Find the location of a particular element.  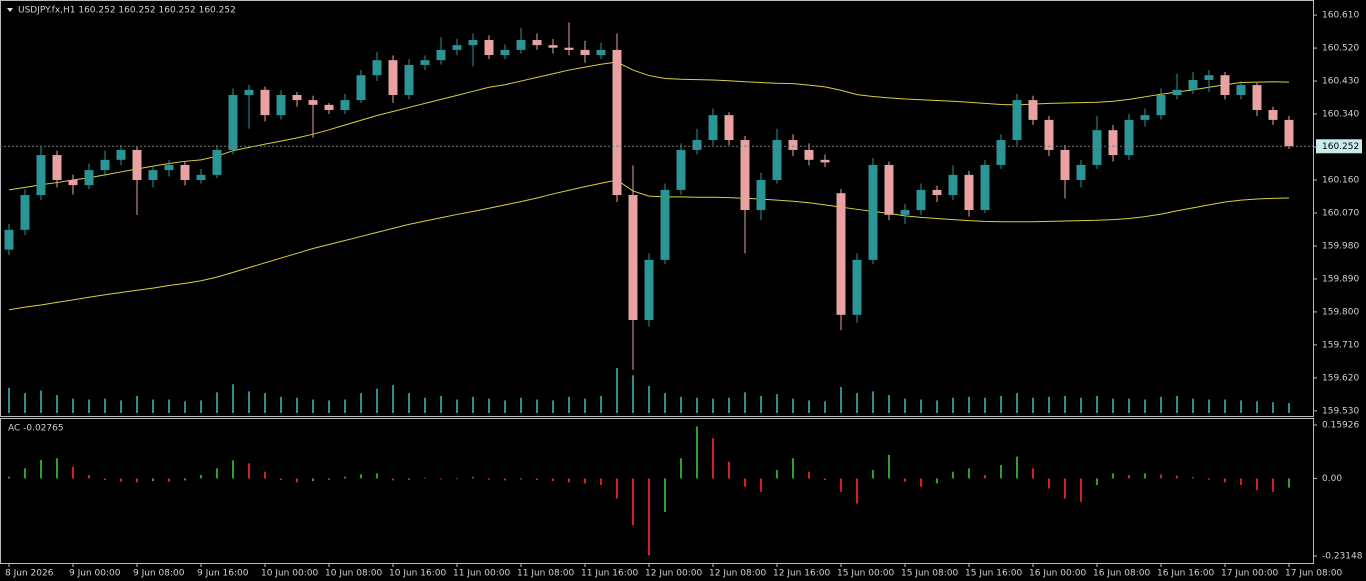

x-tick-label: 15 Jun 08:00 is located at coordinates (929, 574).